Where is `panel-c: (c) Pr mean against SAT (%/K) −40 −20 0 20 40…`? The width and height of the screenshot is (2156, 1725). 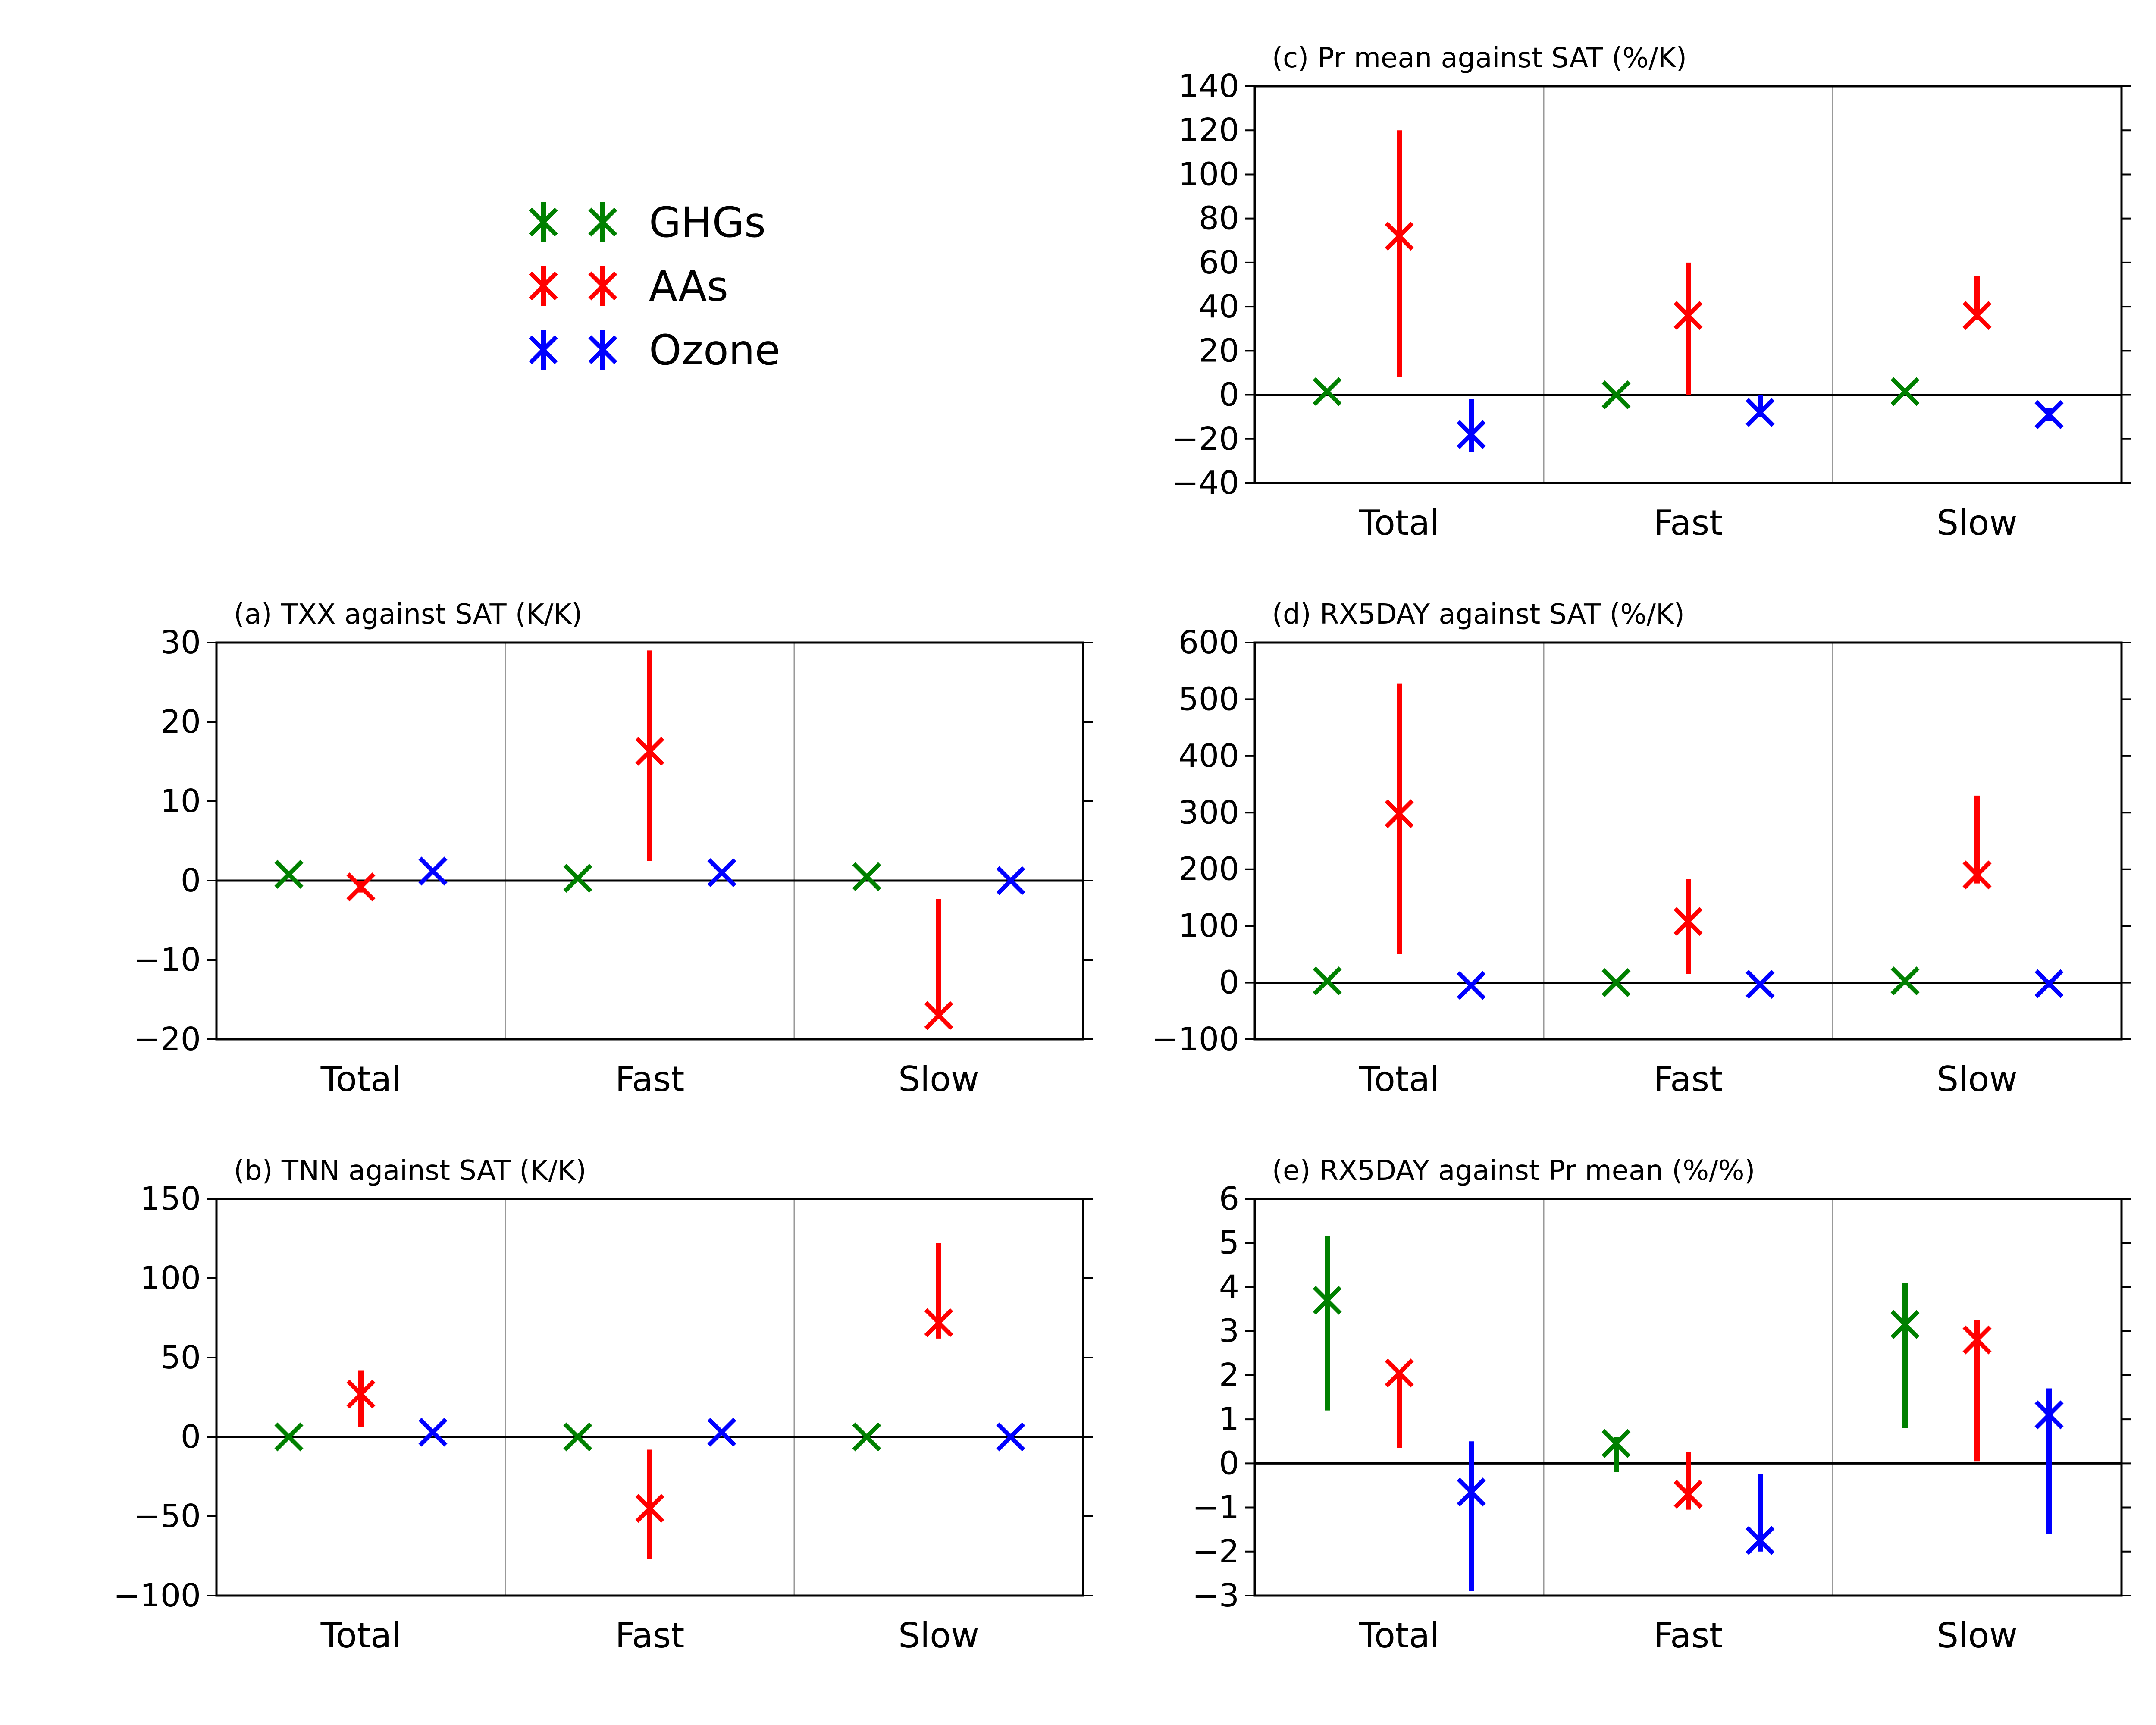 panel-c: (c) Pr mean against SAT (%/K) −40 −20 0 20 40… is located at coordinates (1651, 292).